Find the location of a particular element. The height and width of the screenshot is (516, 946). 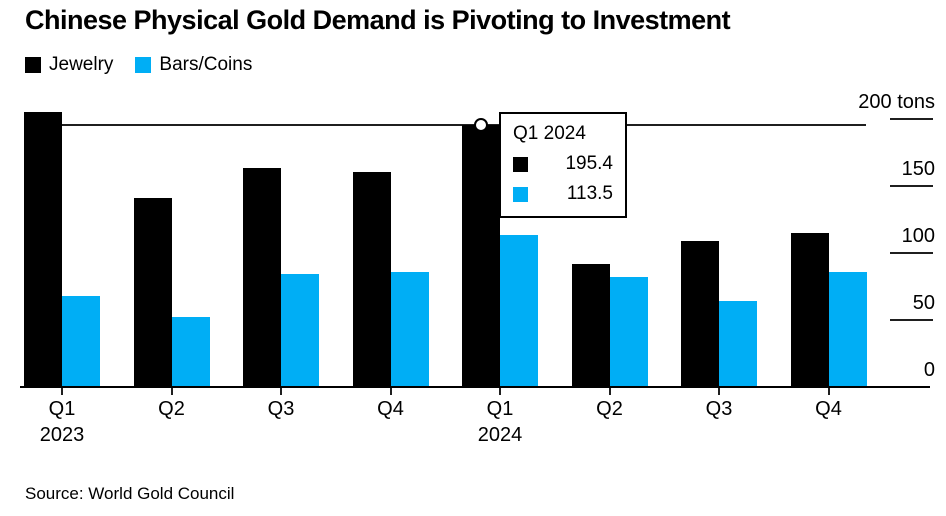

x-axis-year-label: 2024 is located at coordinates (500, 435).